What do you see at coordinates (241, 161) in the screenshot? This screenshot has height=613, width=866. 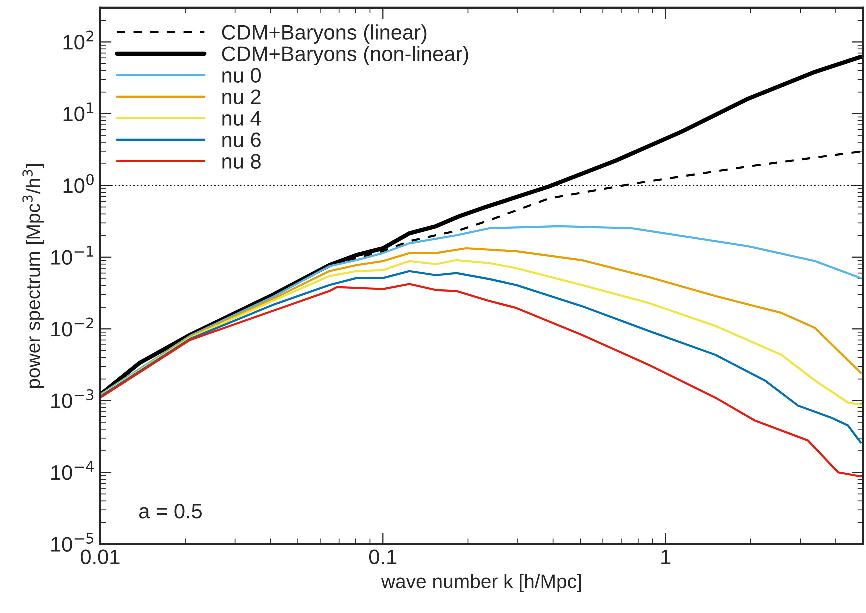 I see `legend-label: nu 8` at bounding box center [241, 161].